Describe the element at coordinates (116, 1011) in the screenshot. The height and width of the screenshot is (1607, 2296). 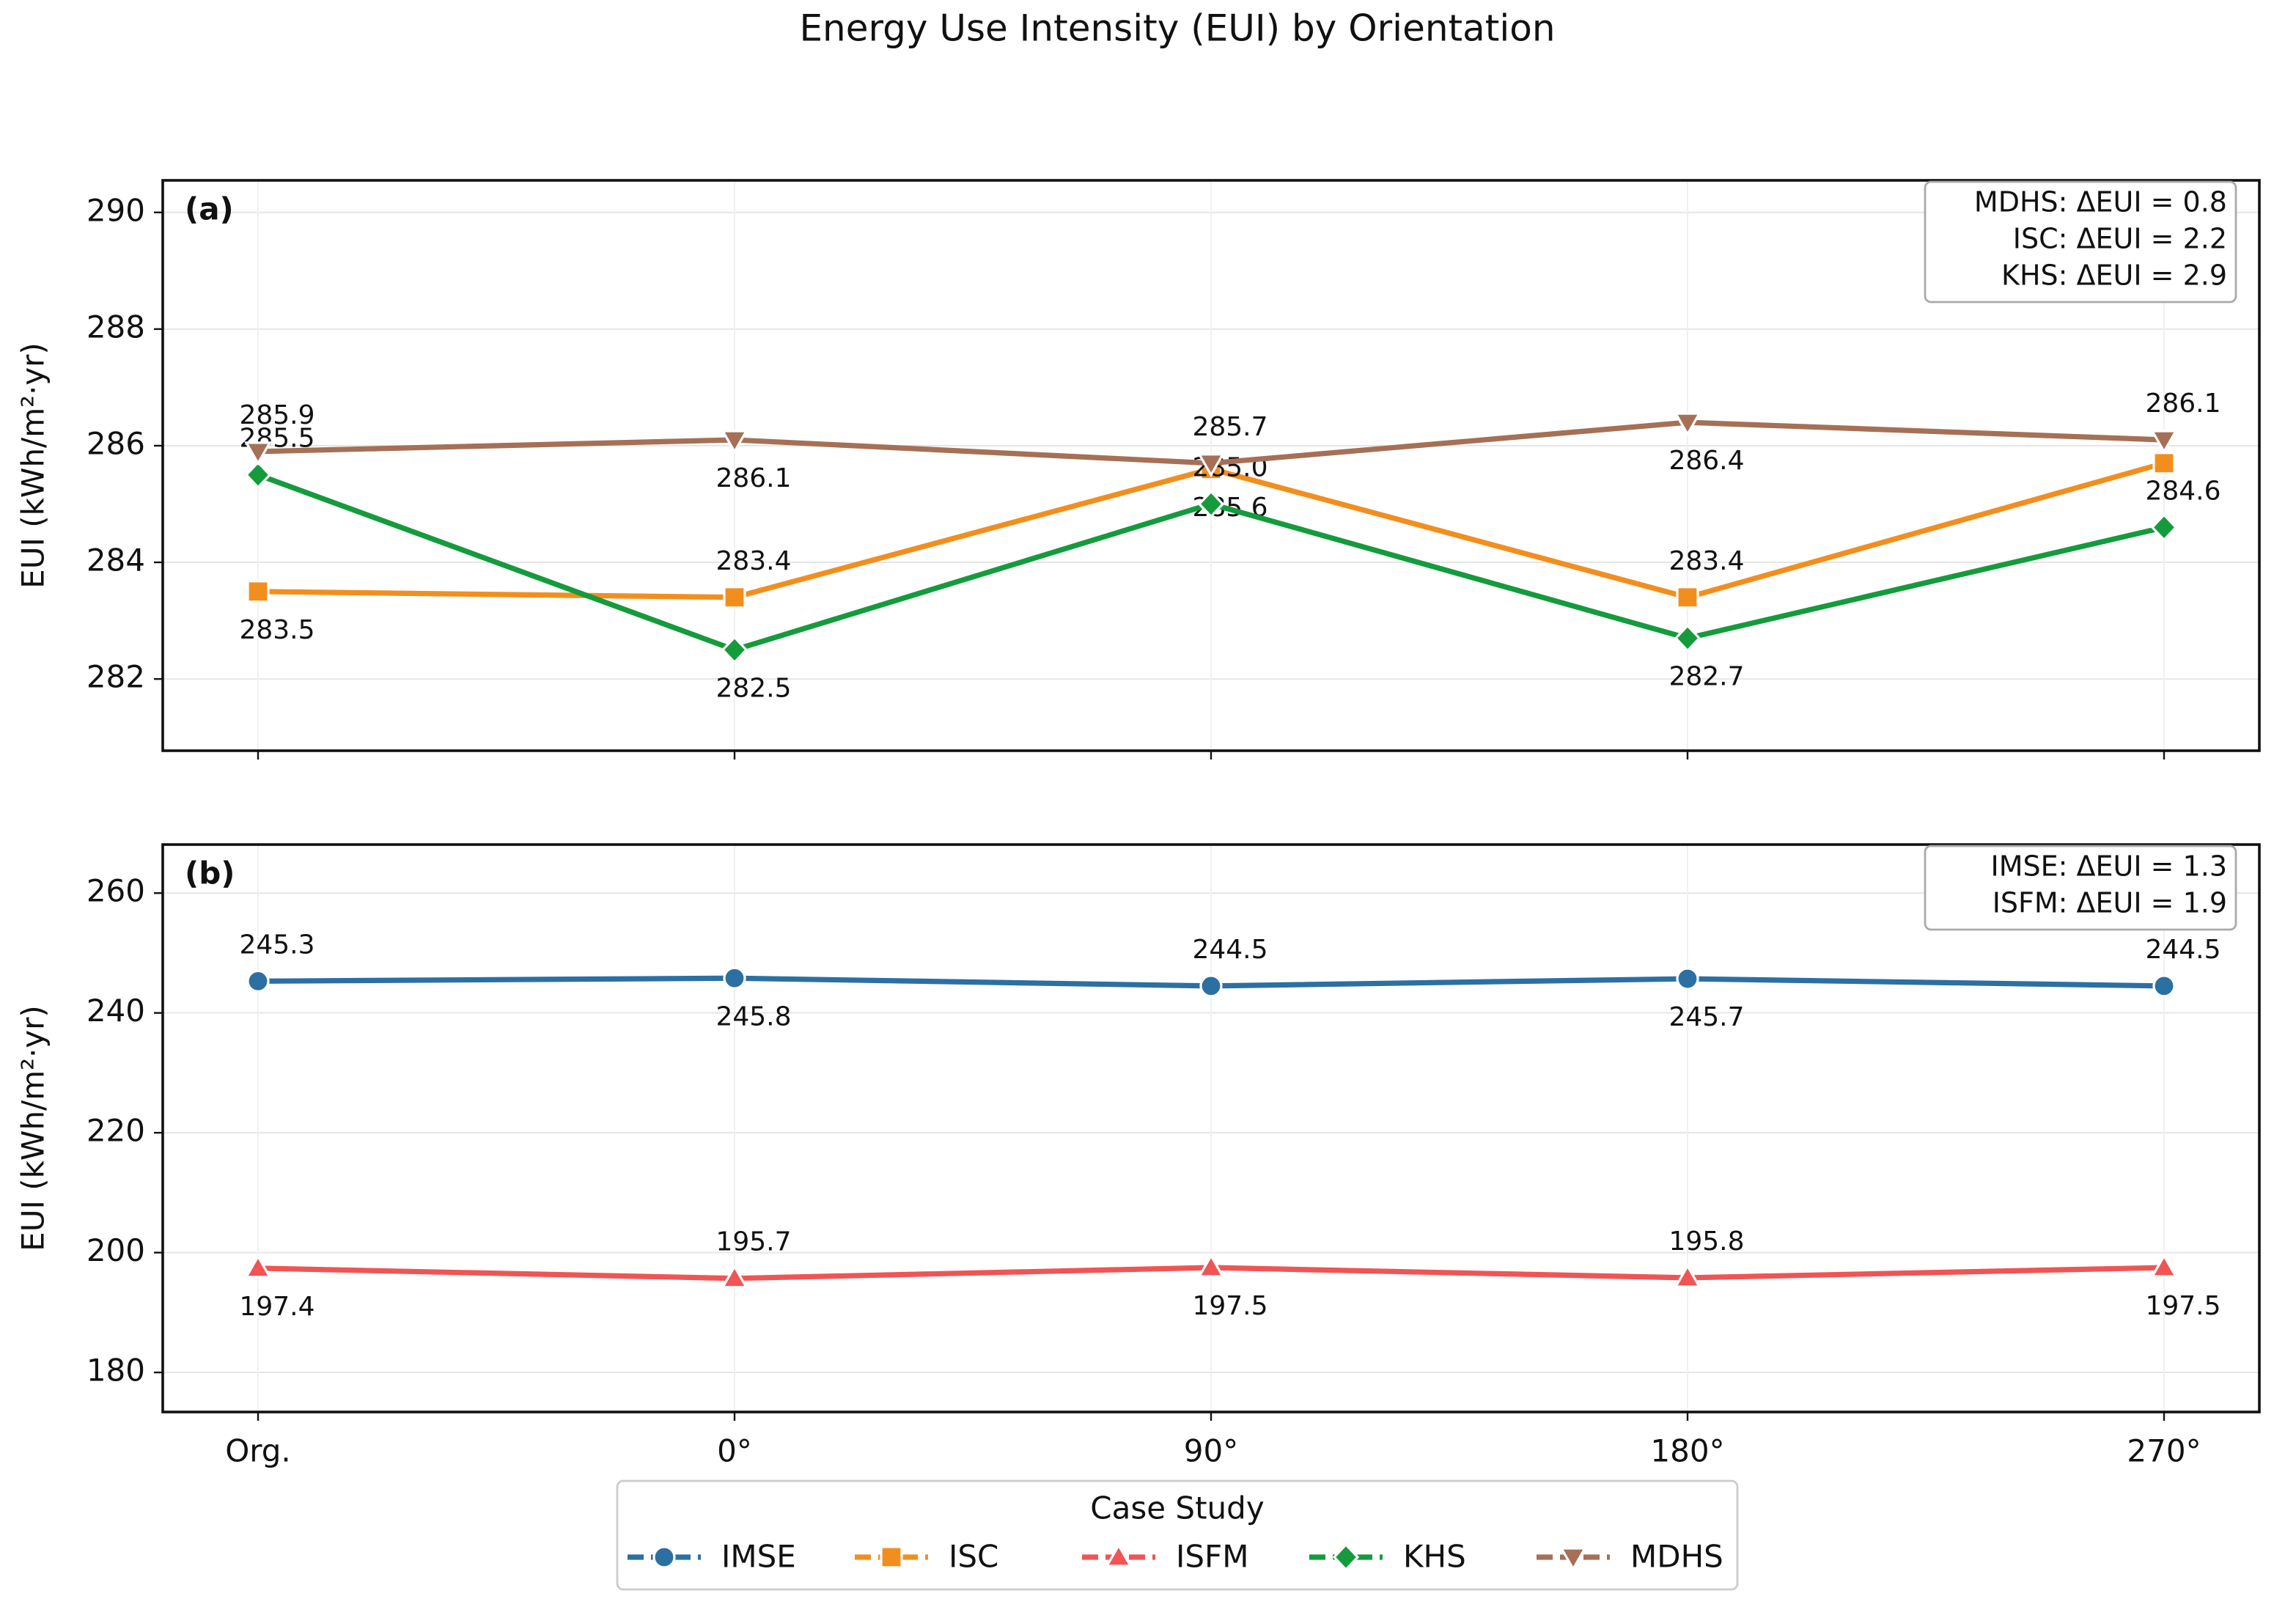
I see `y-tick-label: 240` at that location.